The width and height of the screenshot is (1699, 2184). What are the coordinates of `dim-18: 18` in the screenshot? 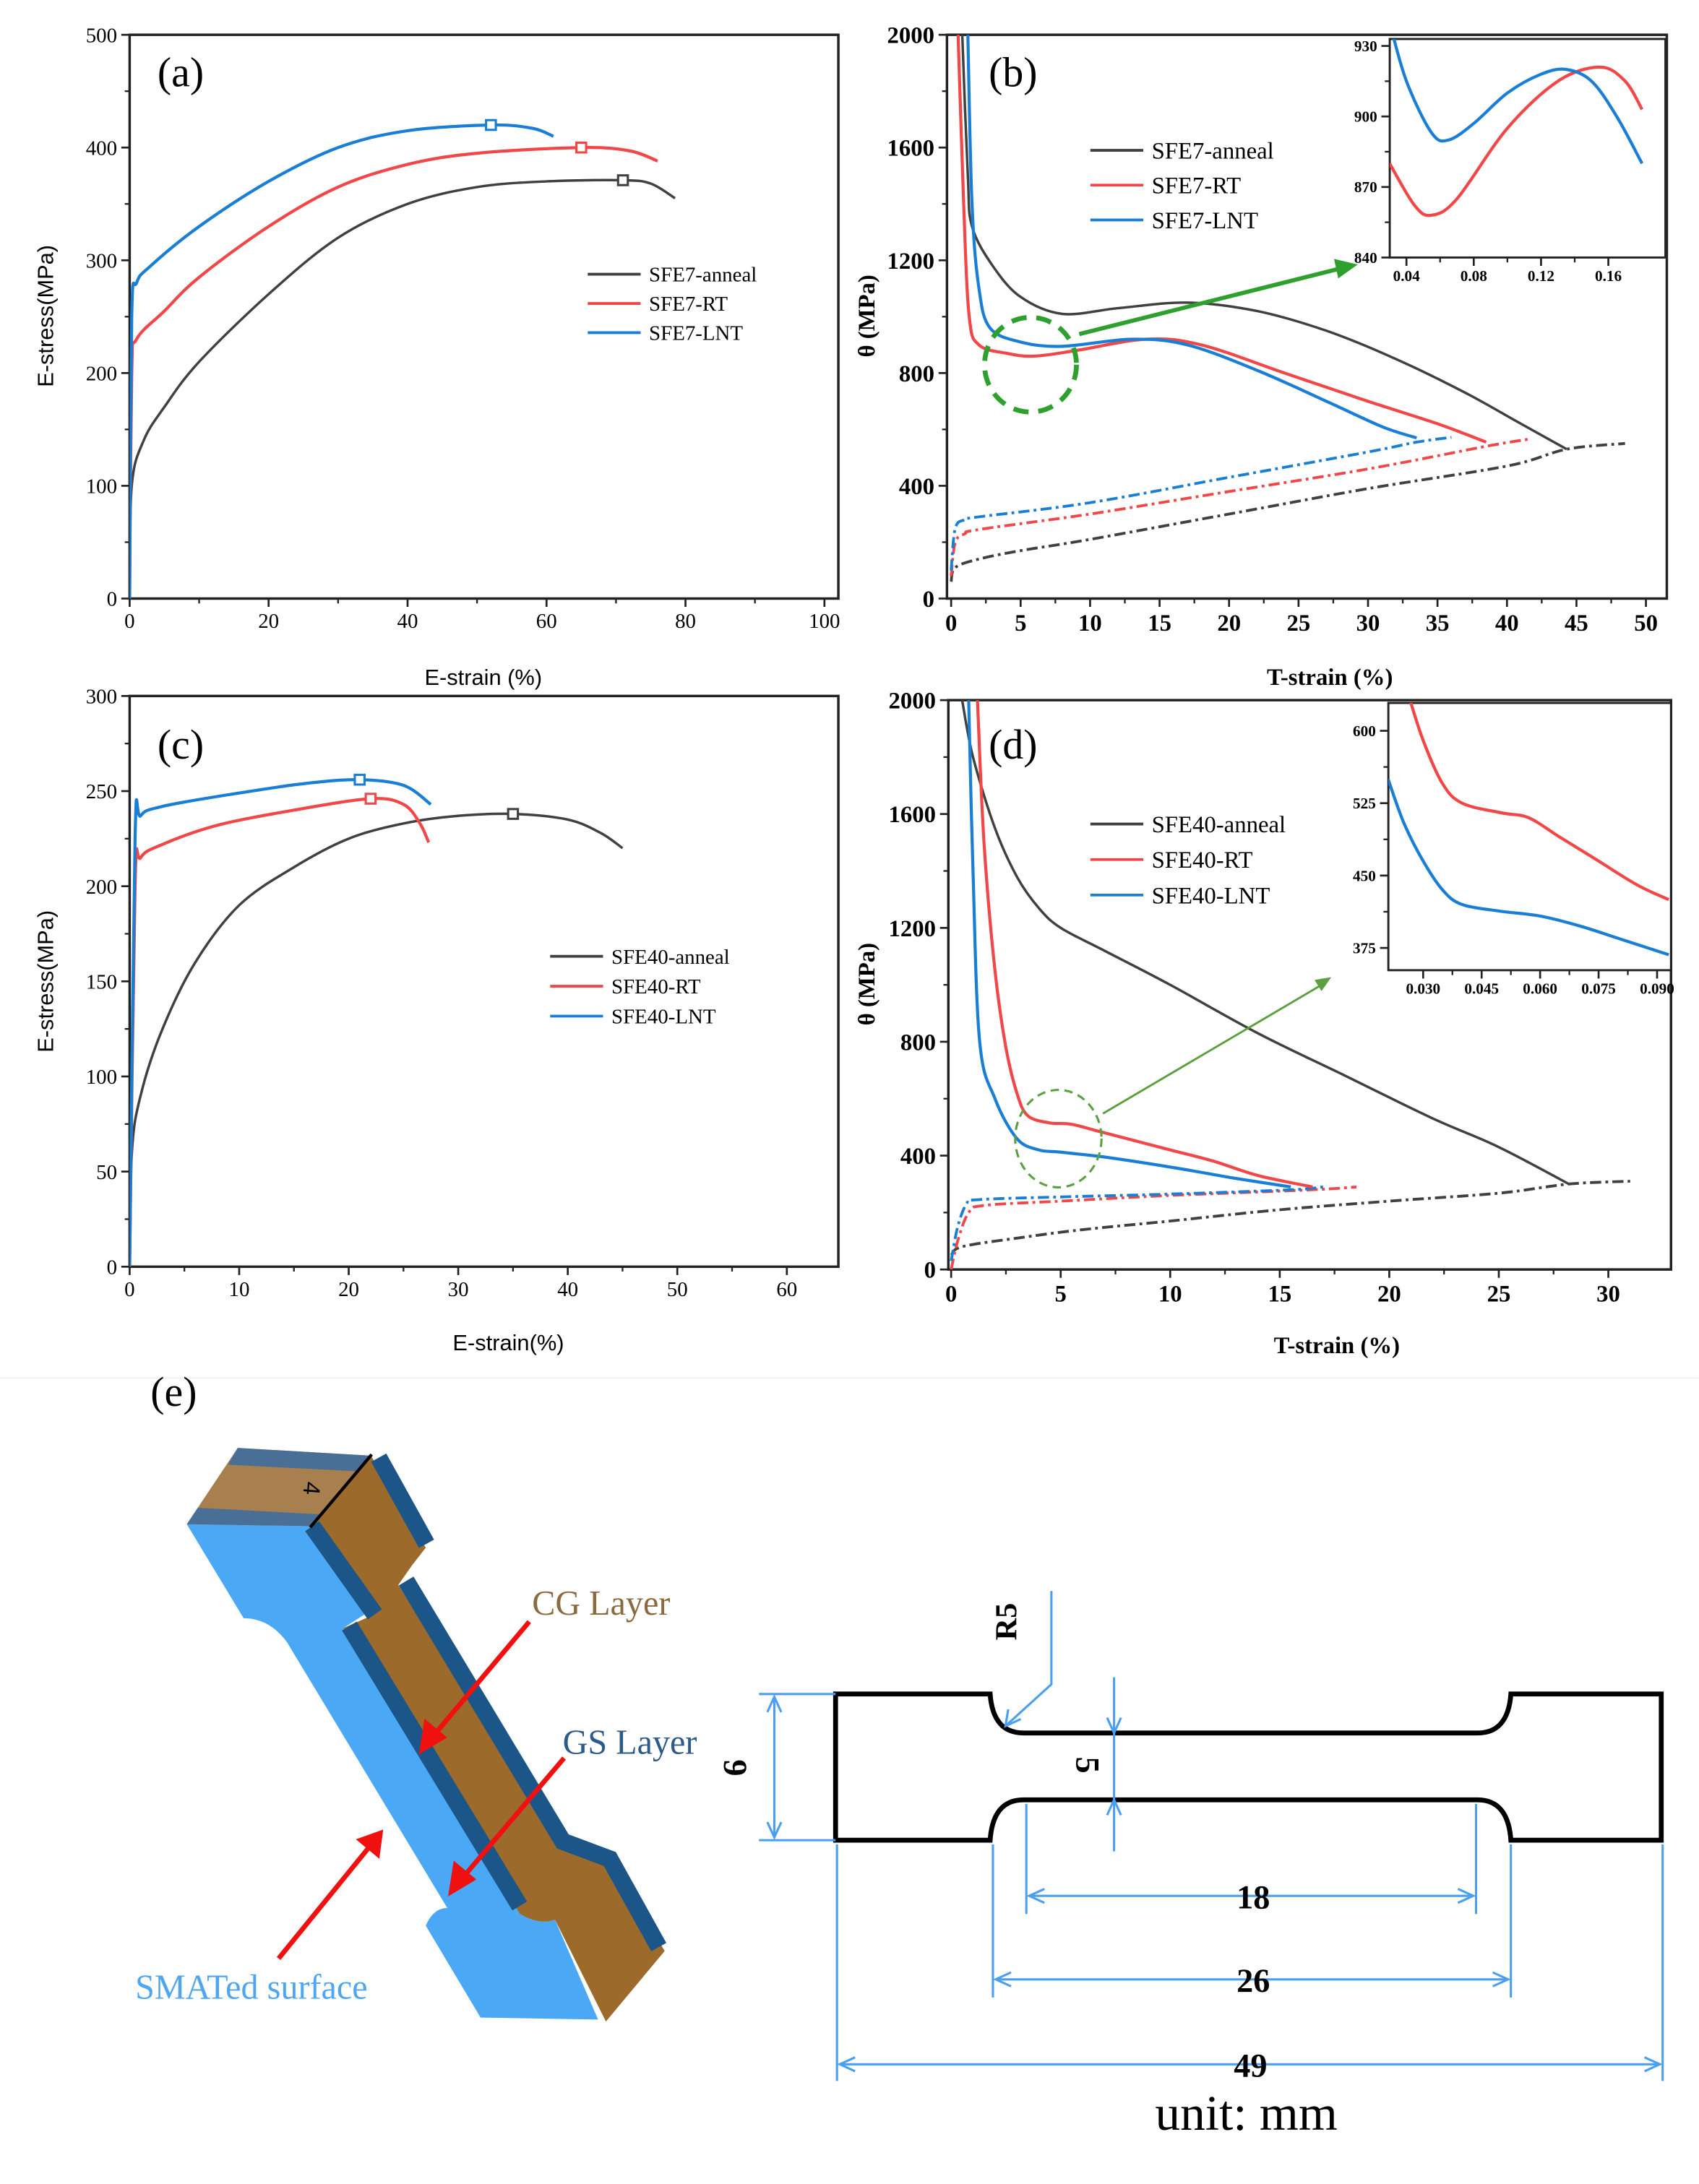 It's located at (1253, 1898).